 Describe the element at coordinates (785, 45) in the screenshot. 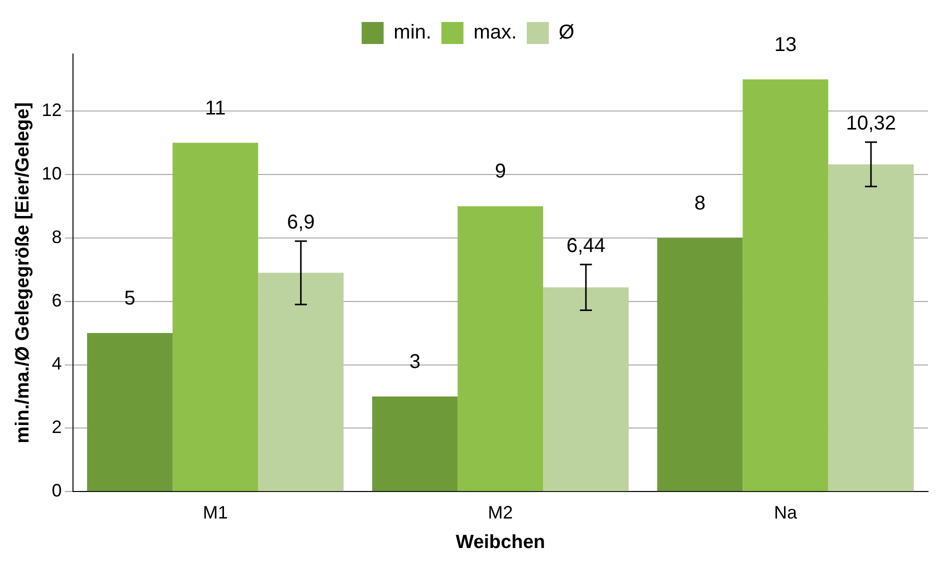

I see `data-label: 13` at that location.